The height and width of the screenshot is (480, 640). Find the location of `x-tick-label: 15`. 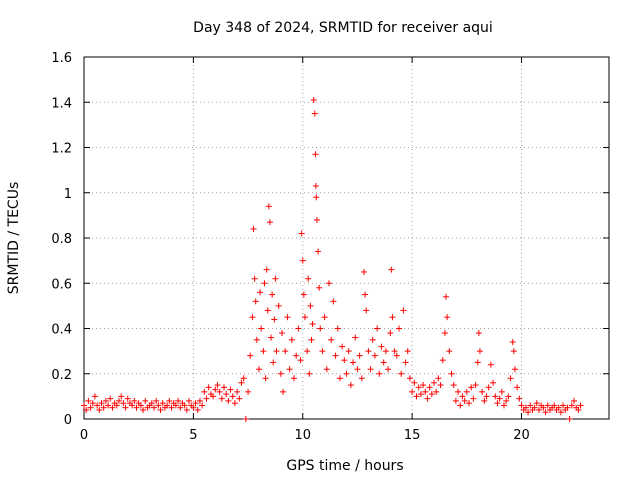

x-tick-label: 15 is located at coordinates (412, 435).